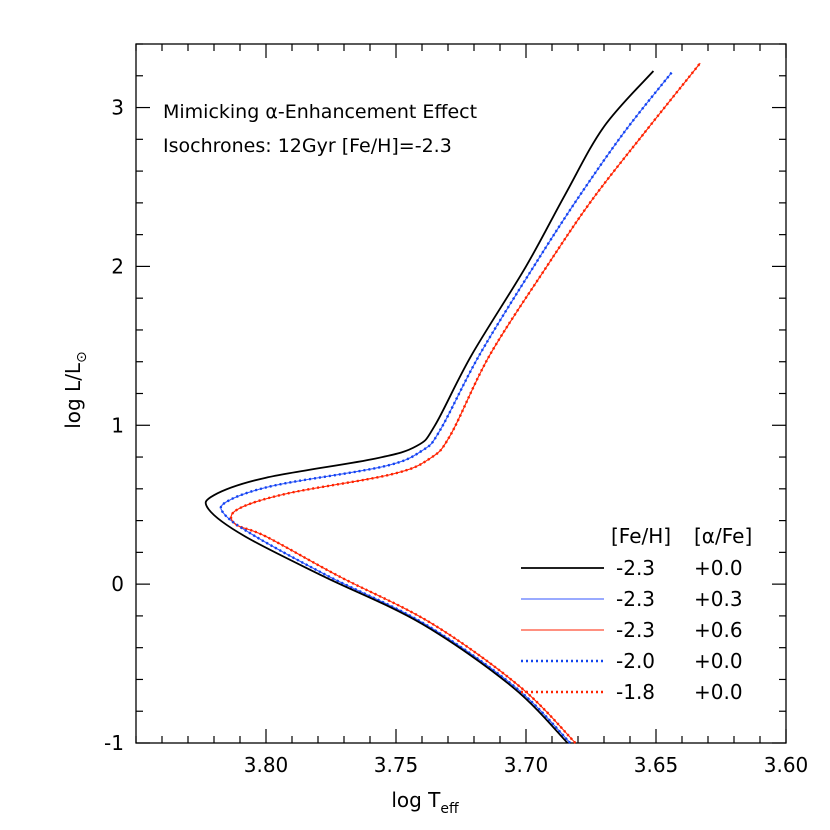 Image resolution: width=830 pixels, height=830 pixels. What do you see at coordinates (718, 568) in the screenshot?
I see `legend-afe-0: +0.0` at bounding box center [718, 568].